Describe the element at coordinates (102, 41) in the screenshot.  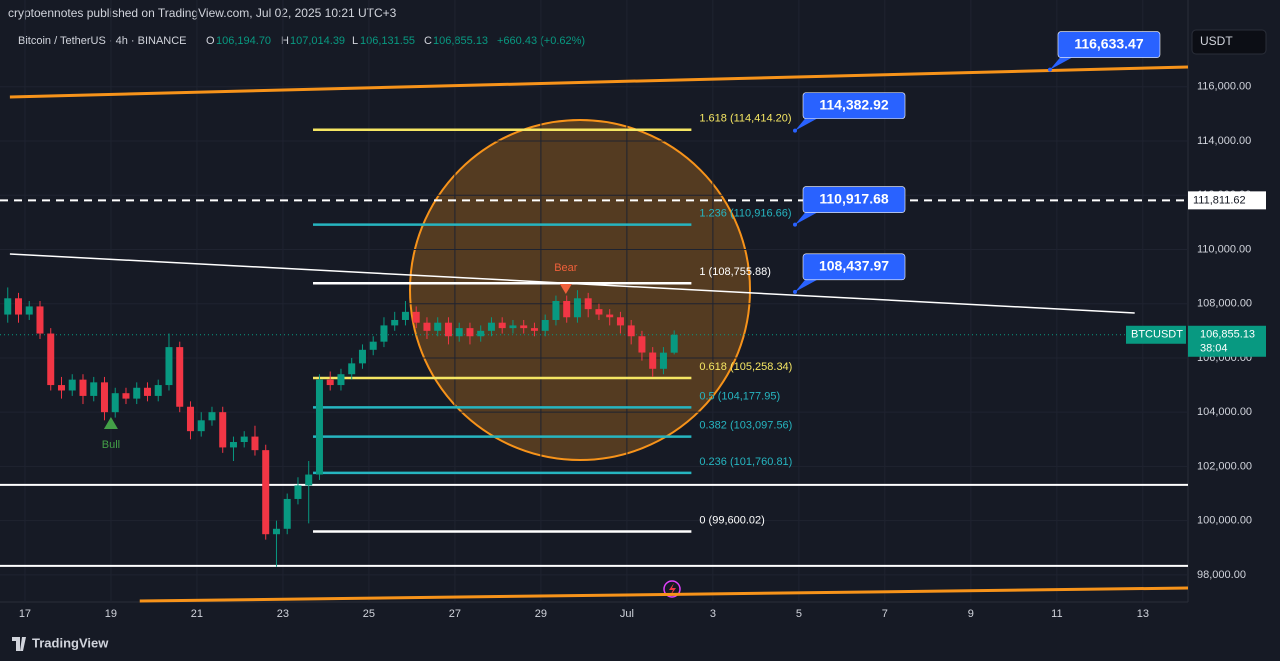
I see `symbol: Bitcoin / TetherUS · 4h · BINANCE` at that location.